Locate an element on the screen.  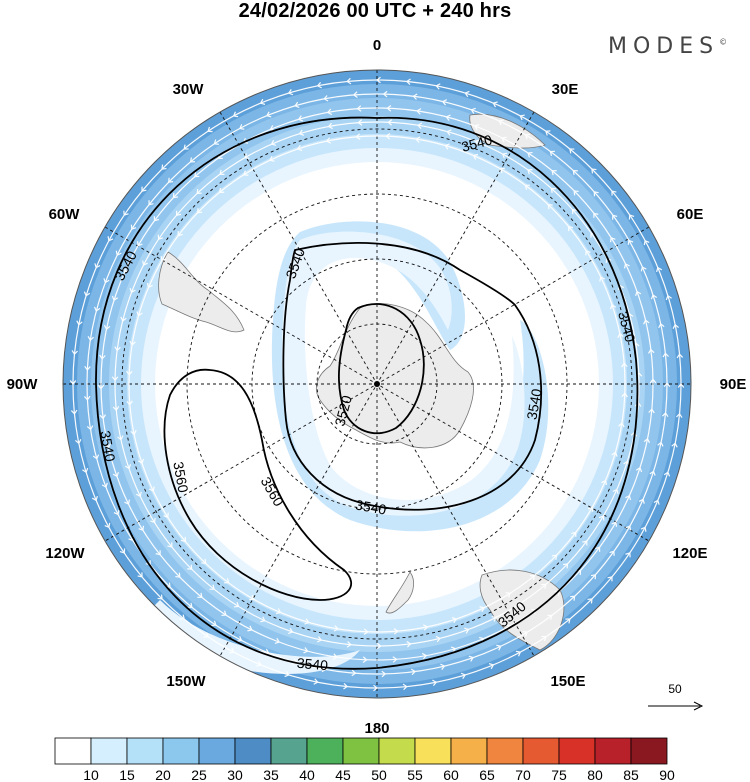
colorbar-label: 60 is located at coordinates (451, 774).